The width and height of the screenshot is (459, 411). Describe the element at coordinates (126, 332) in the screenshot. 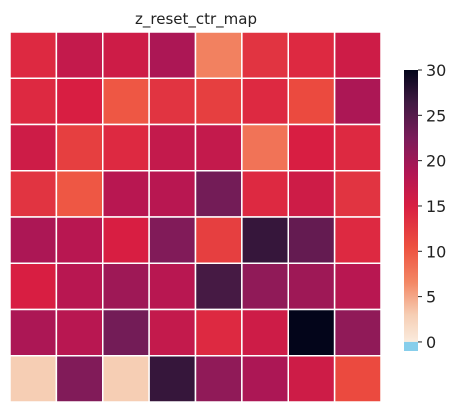

I see `heatmap-cell-r6-c2` at that location.